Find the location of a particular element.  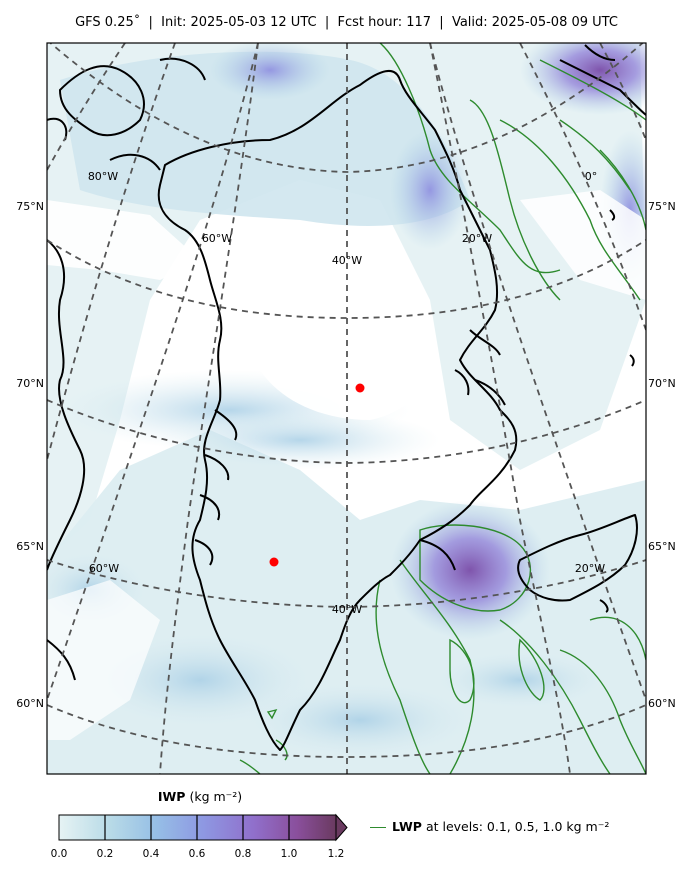

lat-label-left: 75°N is located at coordinates (30, 206).